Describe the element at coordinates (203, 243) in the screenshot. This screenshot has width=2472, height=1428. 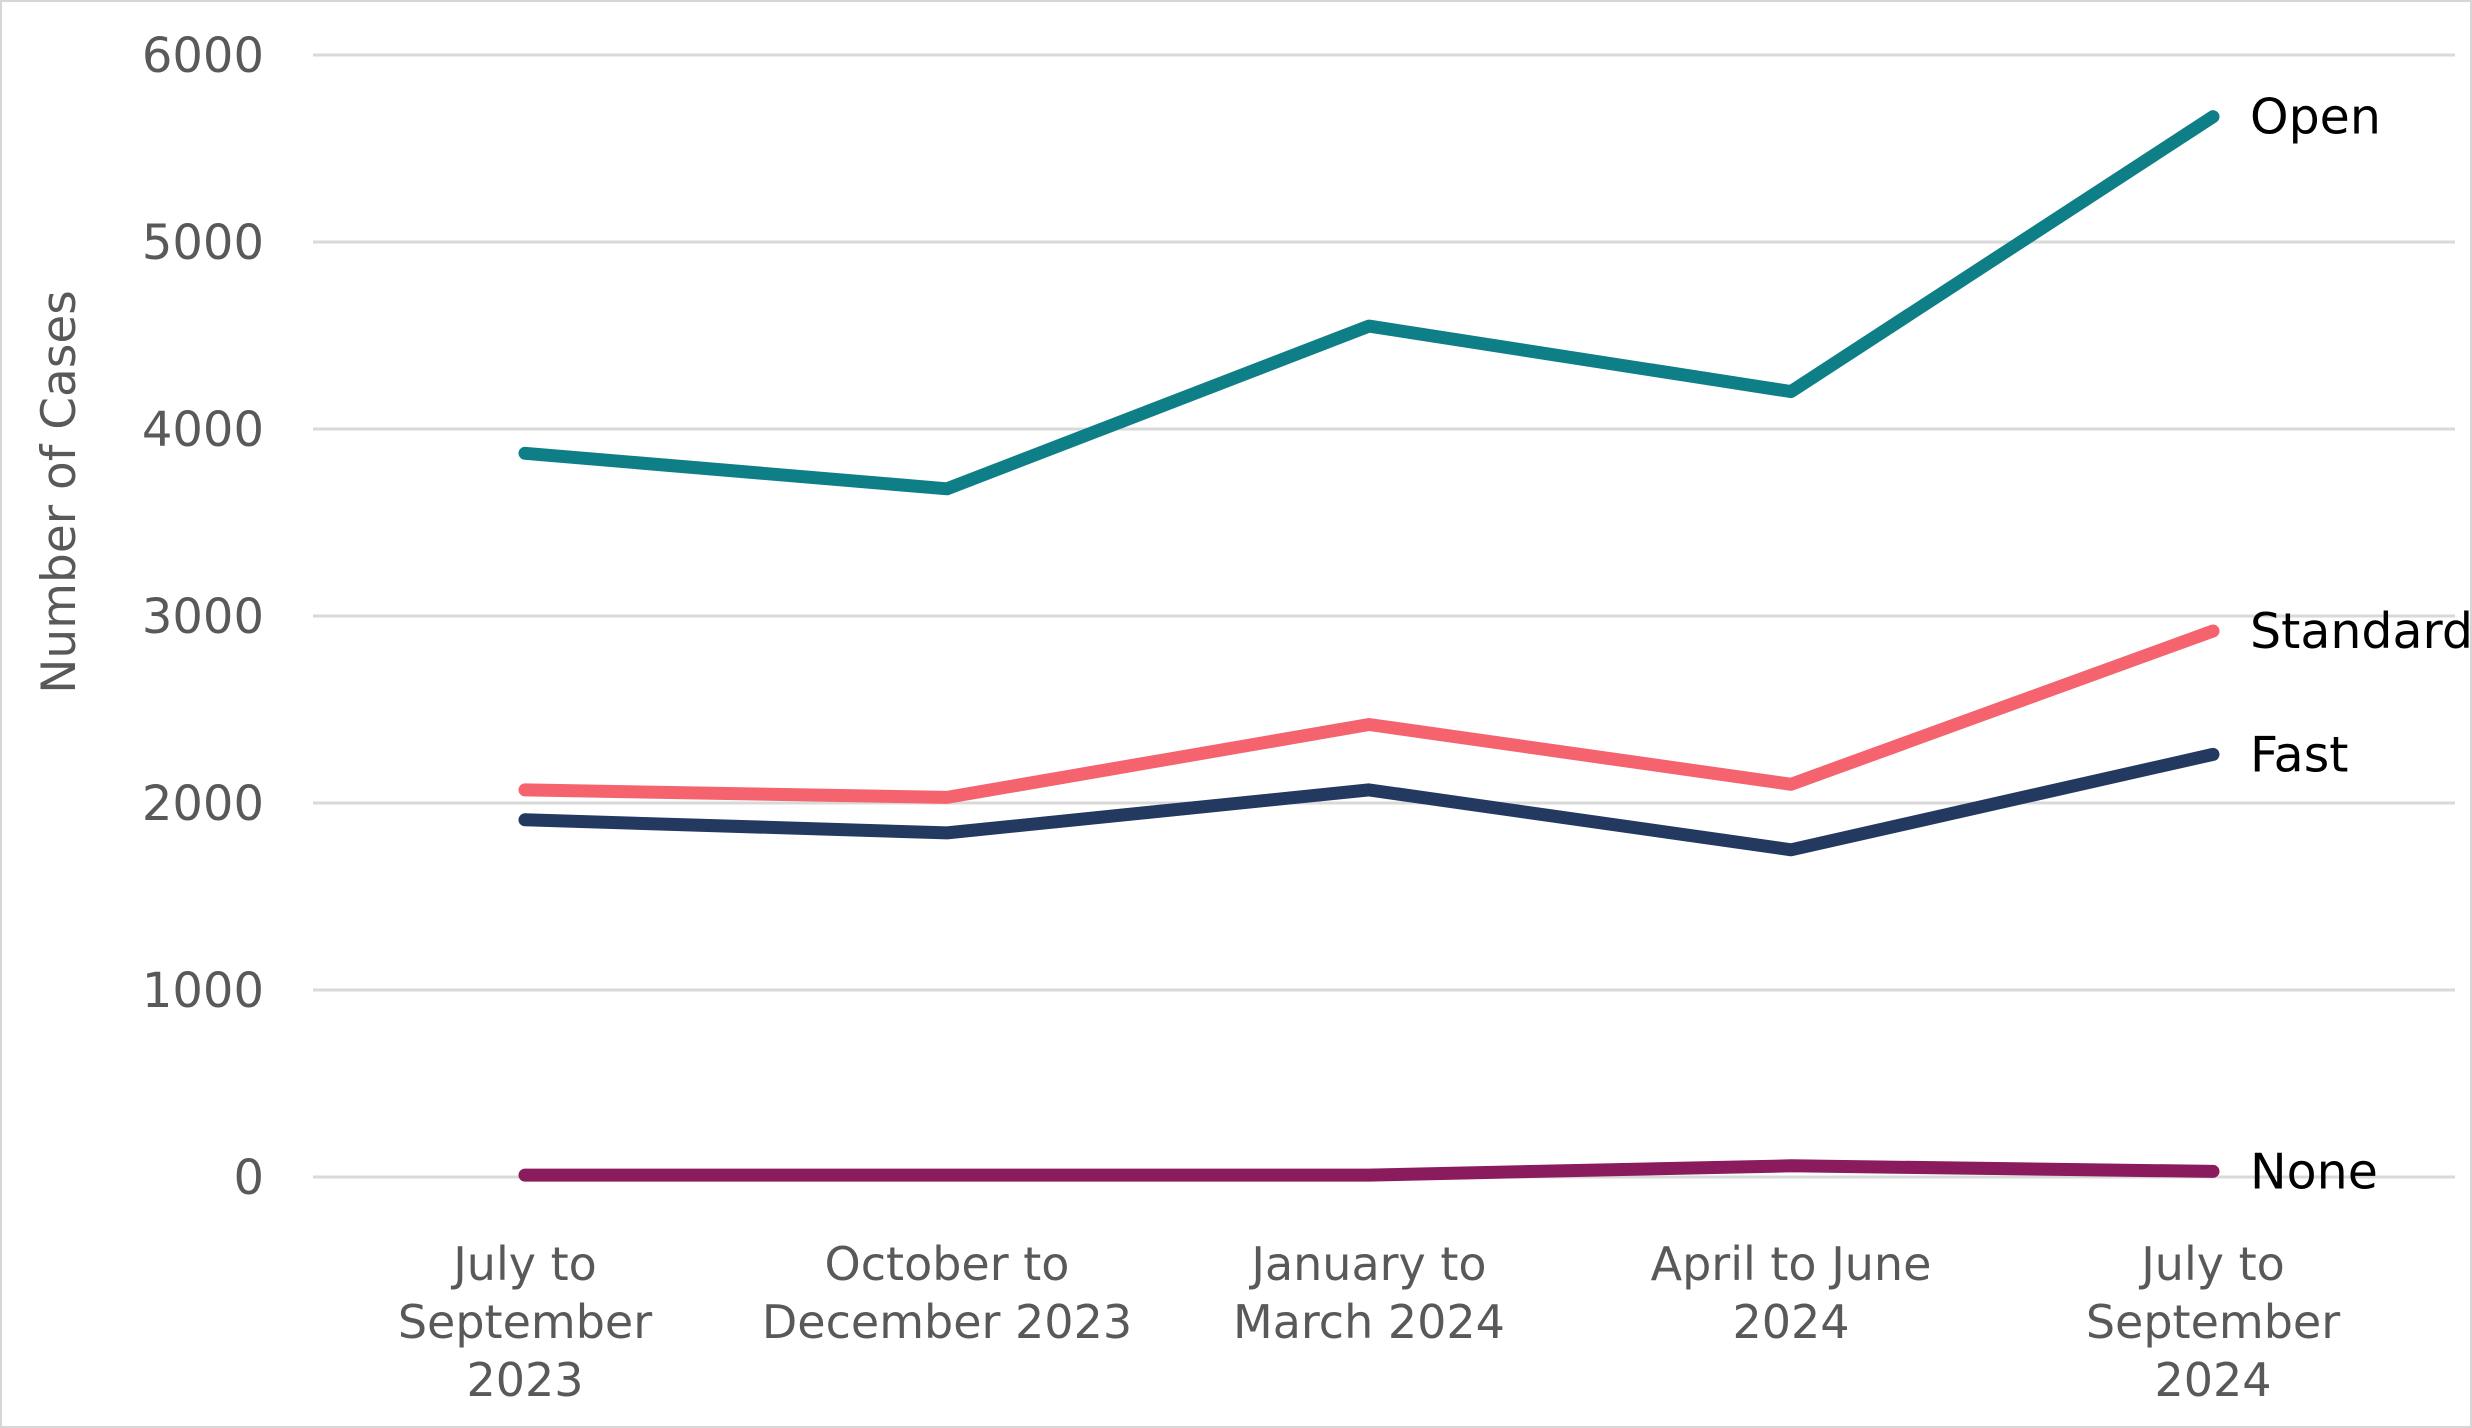
I see `y-tick-label: 5000` at that location.